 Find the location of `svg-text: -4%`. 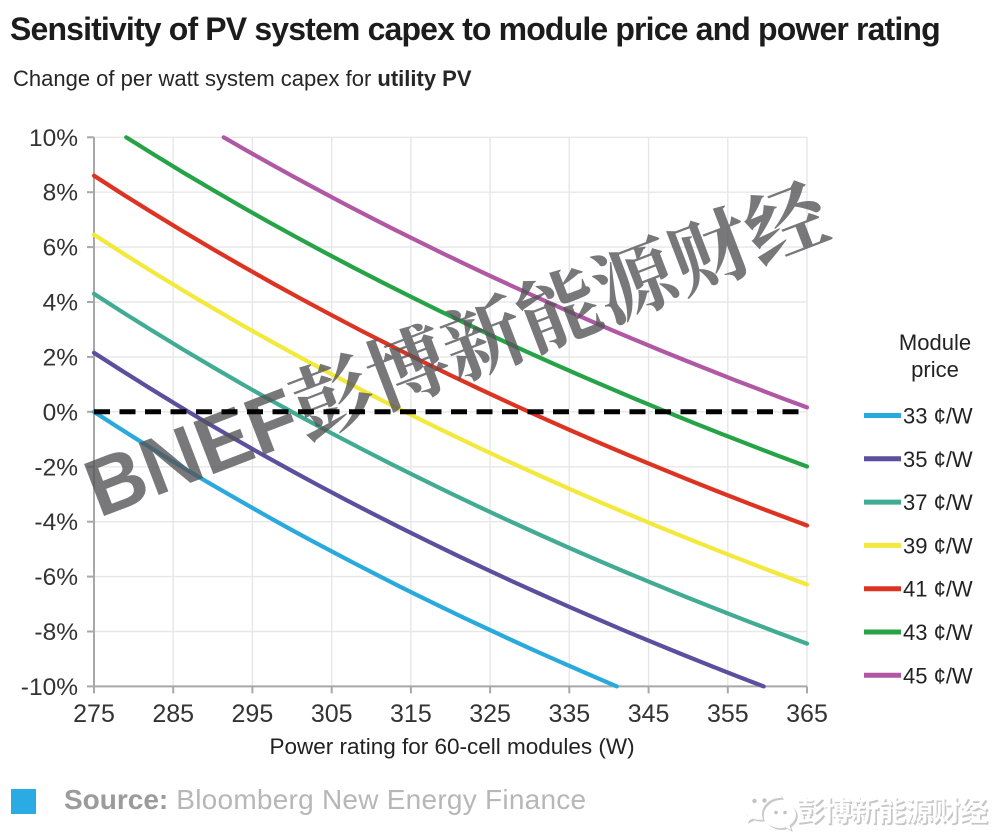

svg-text: -4% is located at coordinates (56, 522).